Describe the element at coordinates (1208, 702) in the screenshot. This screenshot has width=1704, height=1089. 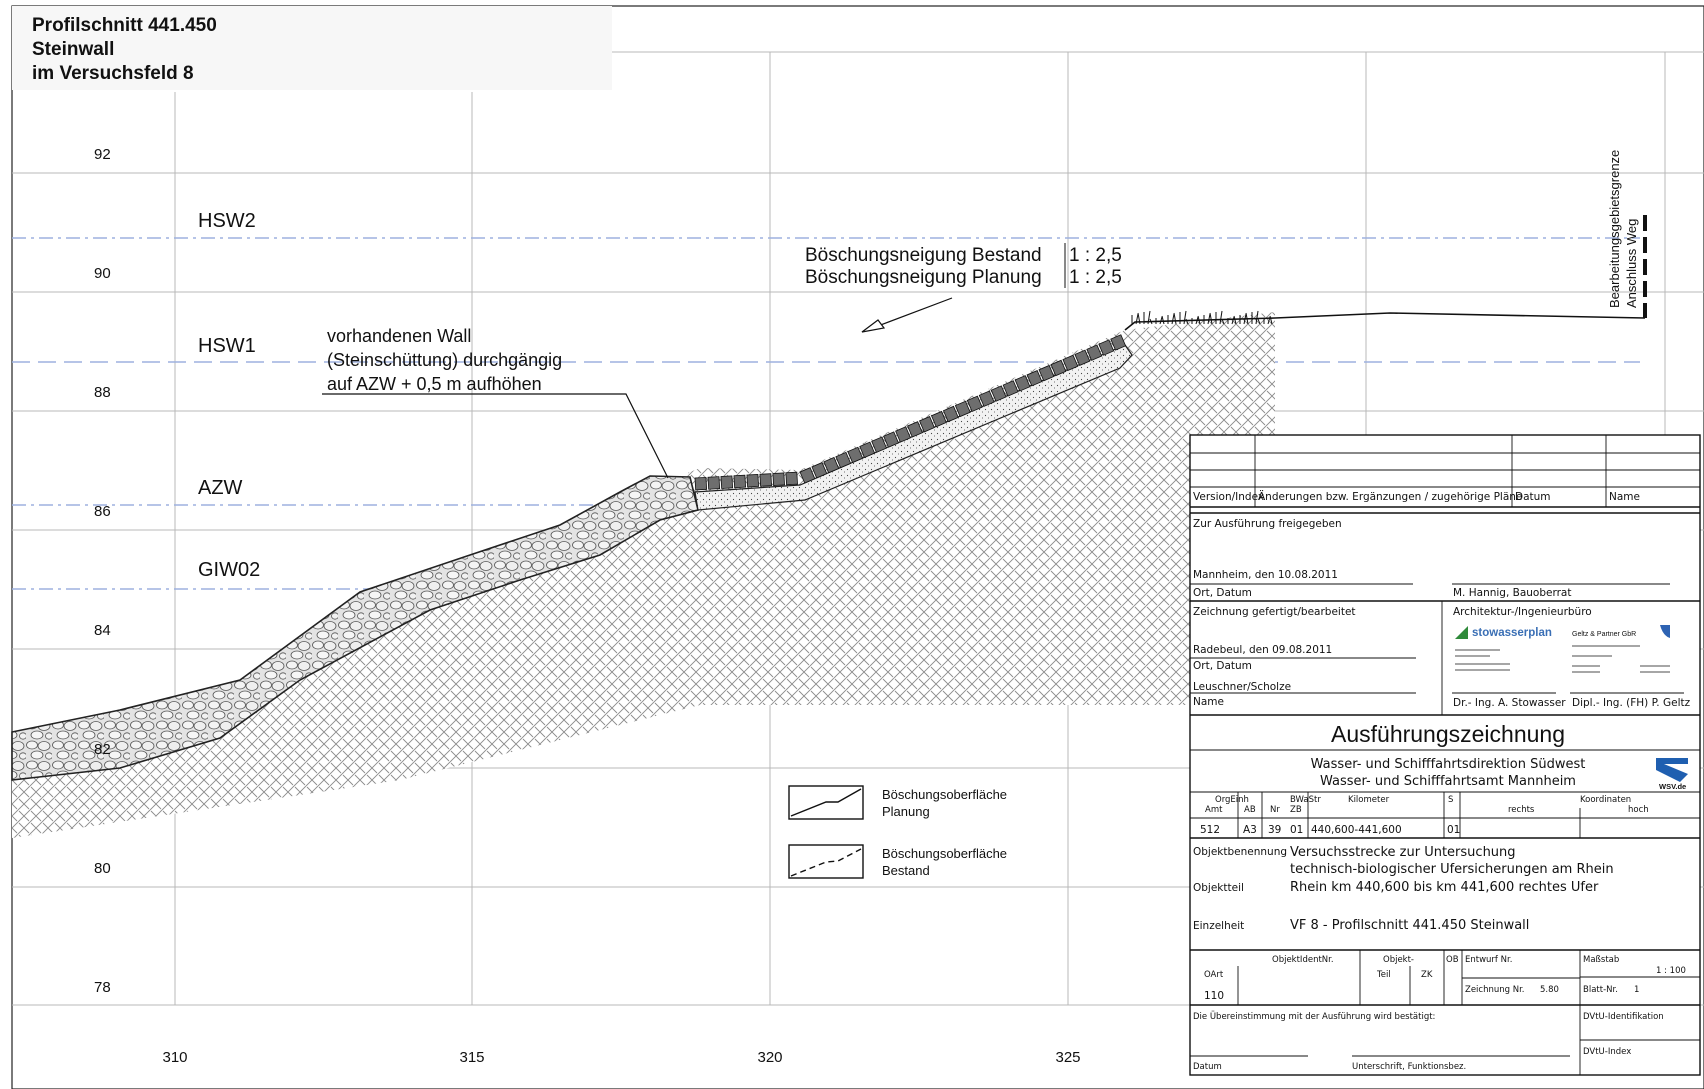
I see `drawn-name-label: Name` at that location.